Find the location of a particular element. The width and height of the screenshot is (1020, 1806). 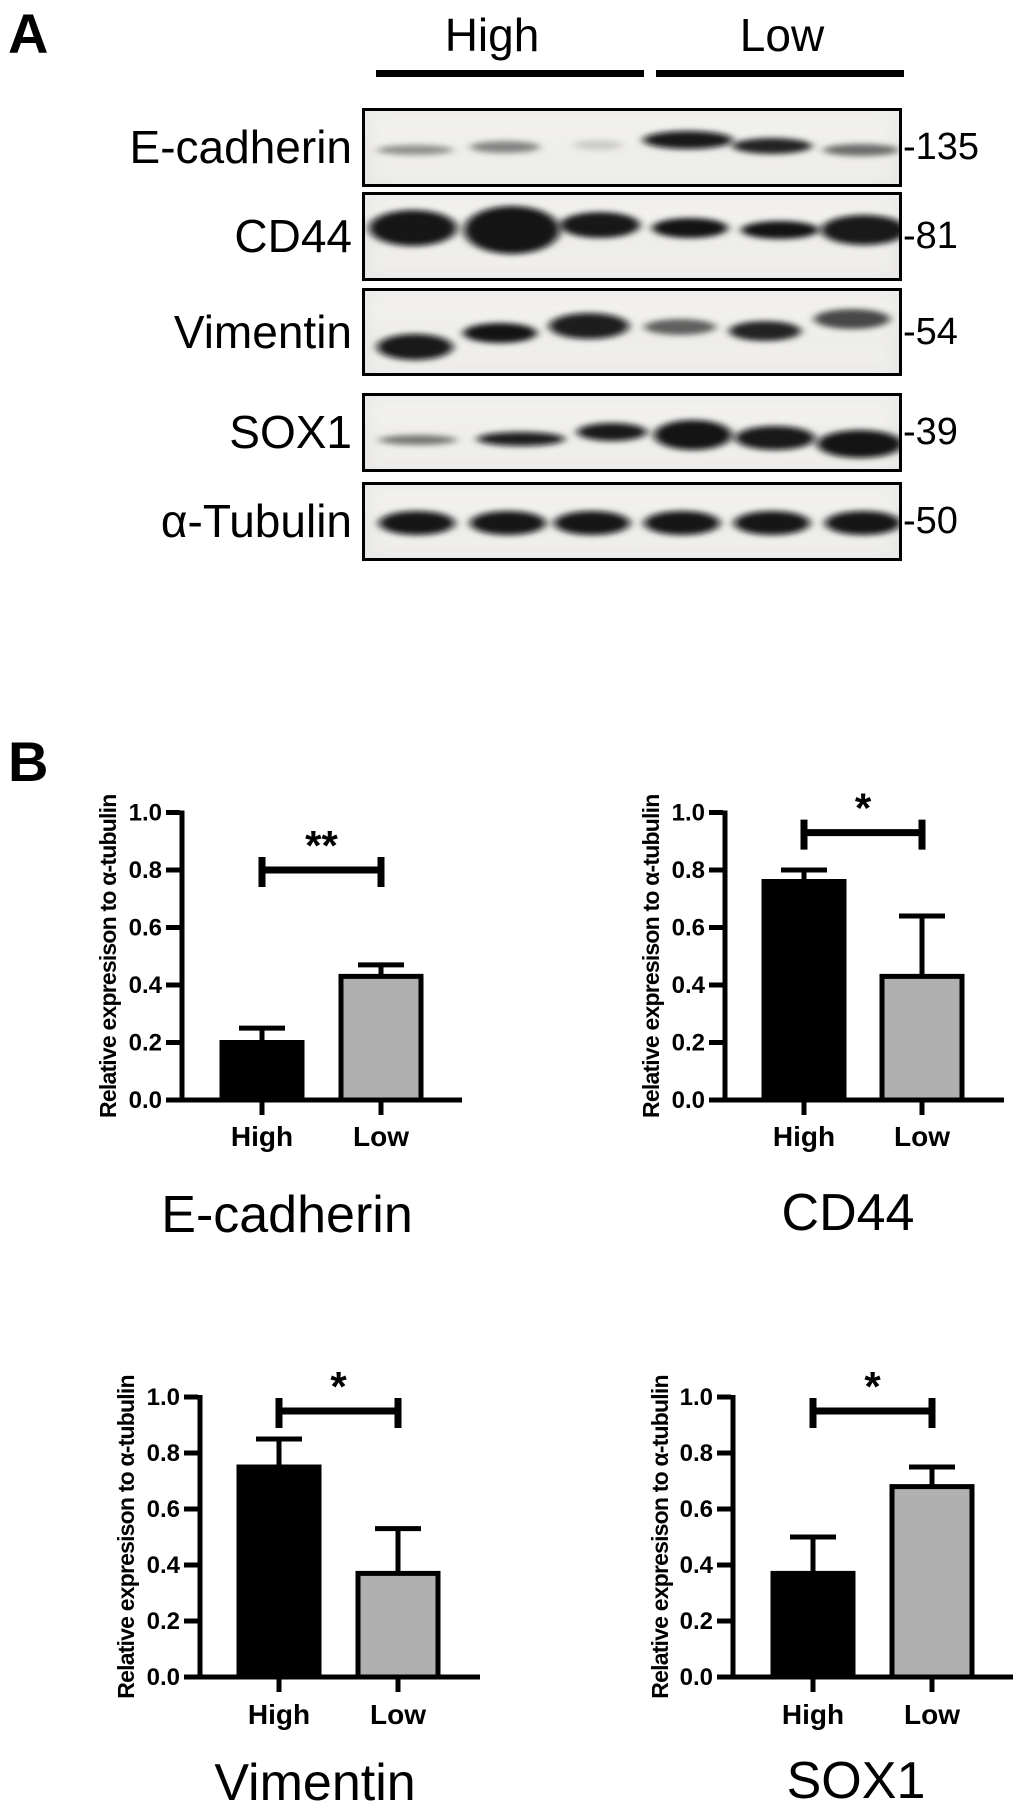

chart-e-cadherin-category-label: High is located at coordinates (262, 1136).